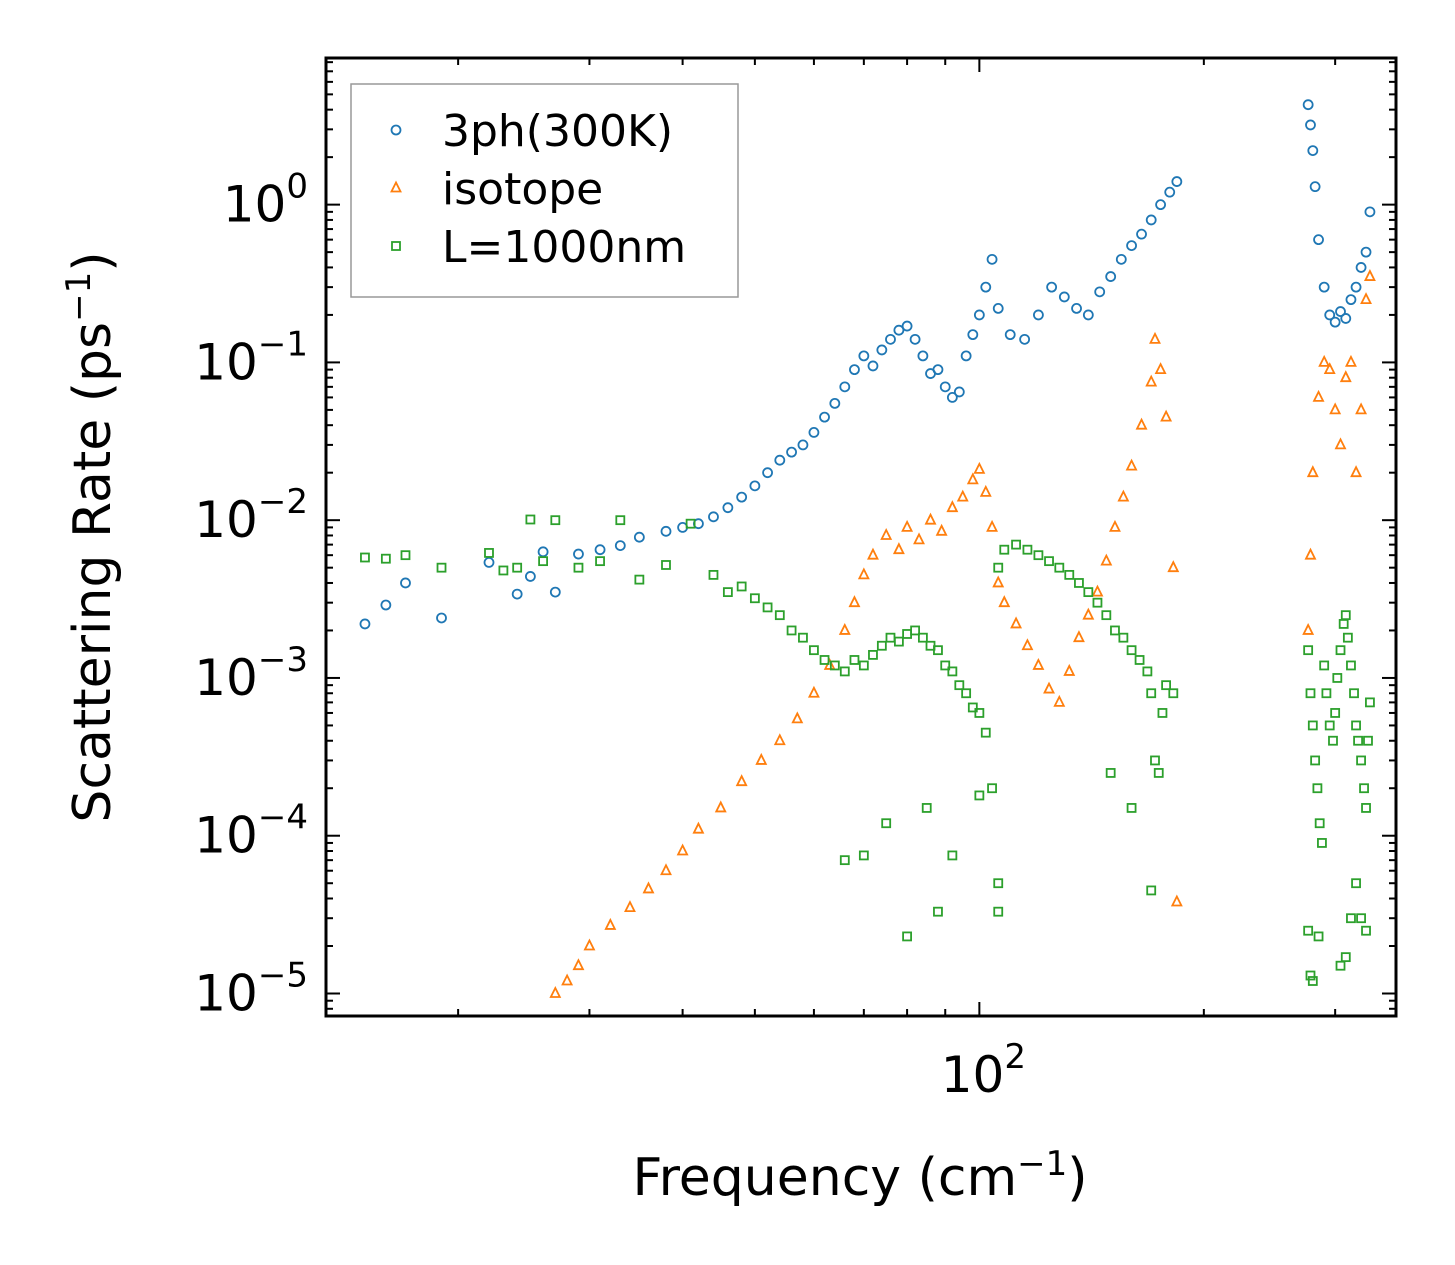 The width and height of the screenshot is (1455, 1265). I want to click on y-tick-label: 10⁻¹, so click(251, 357).